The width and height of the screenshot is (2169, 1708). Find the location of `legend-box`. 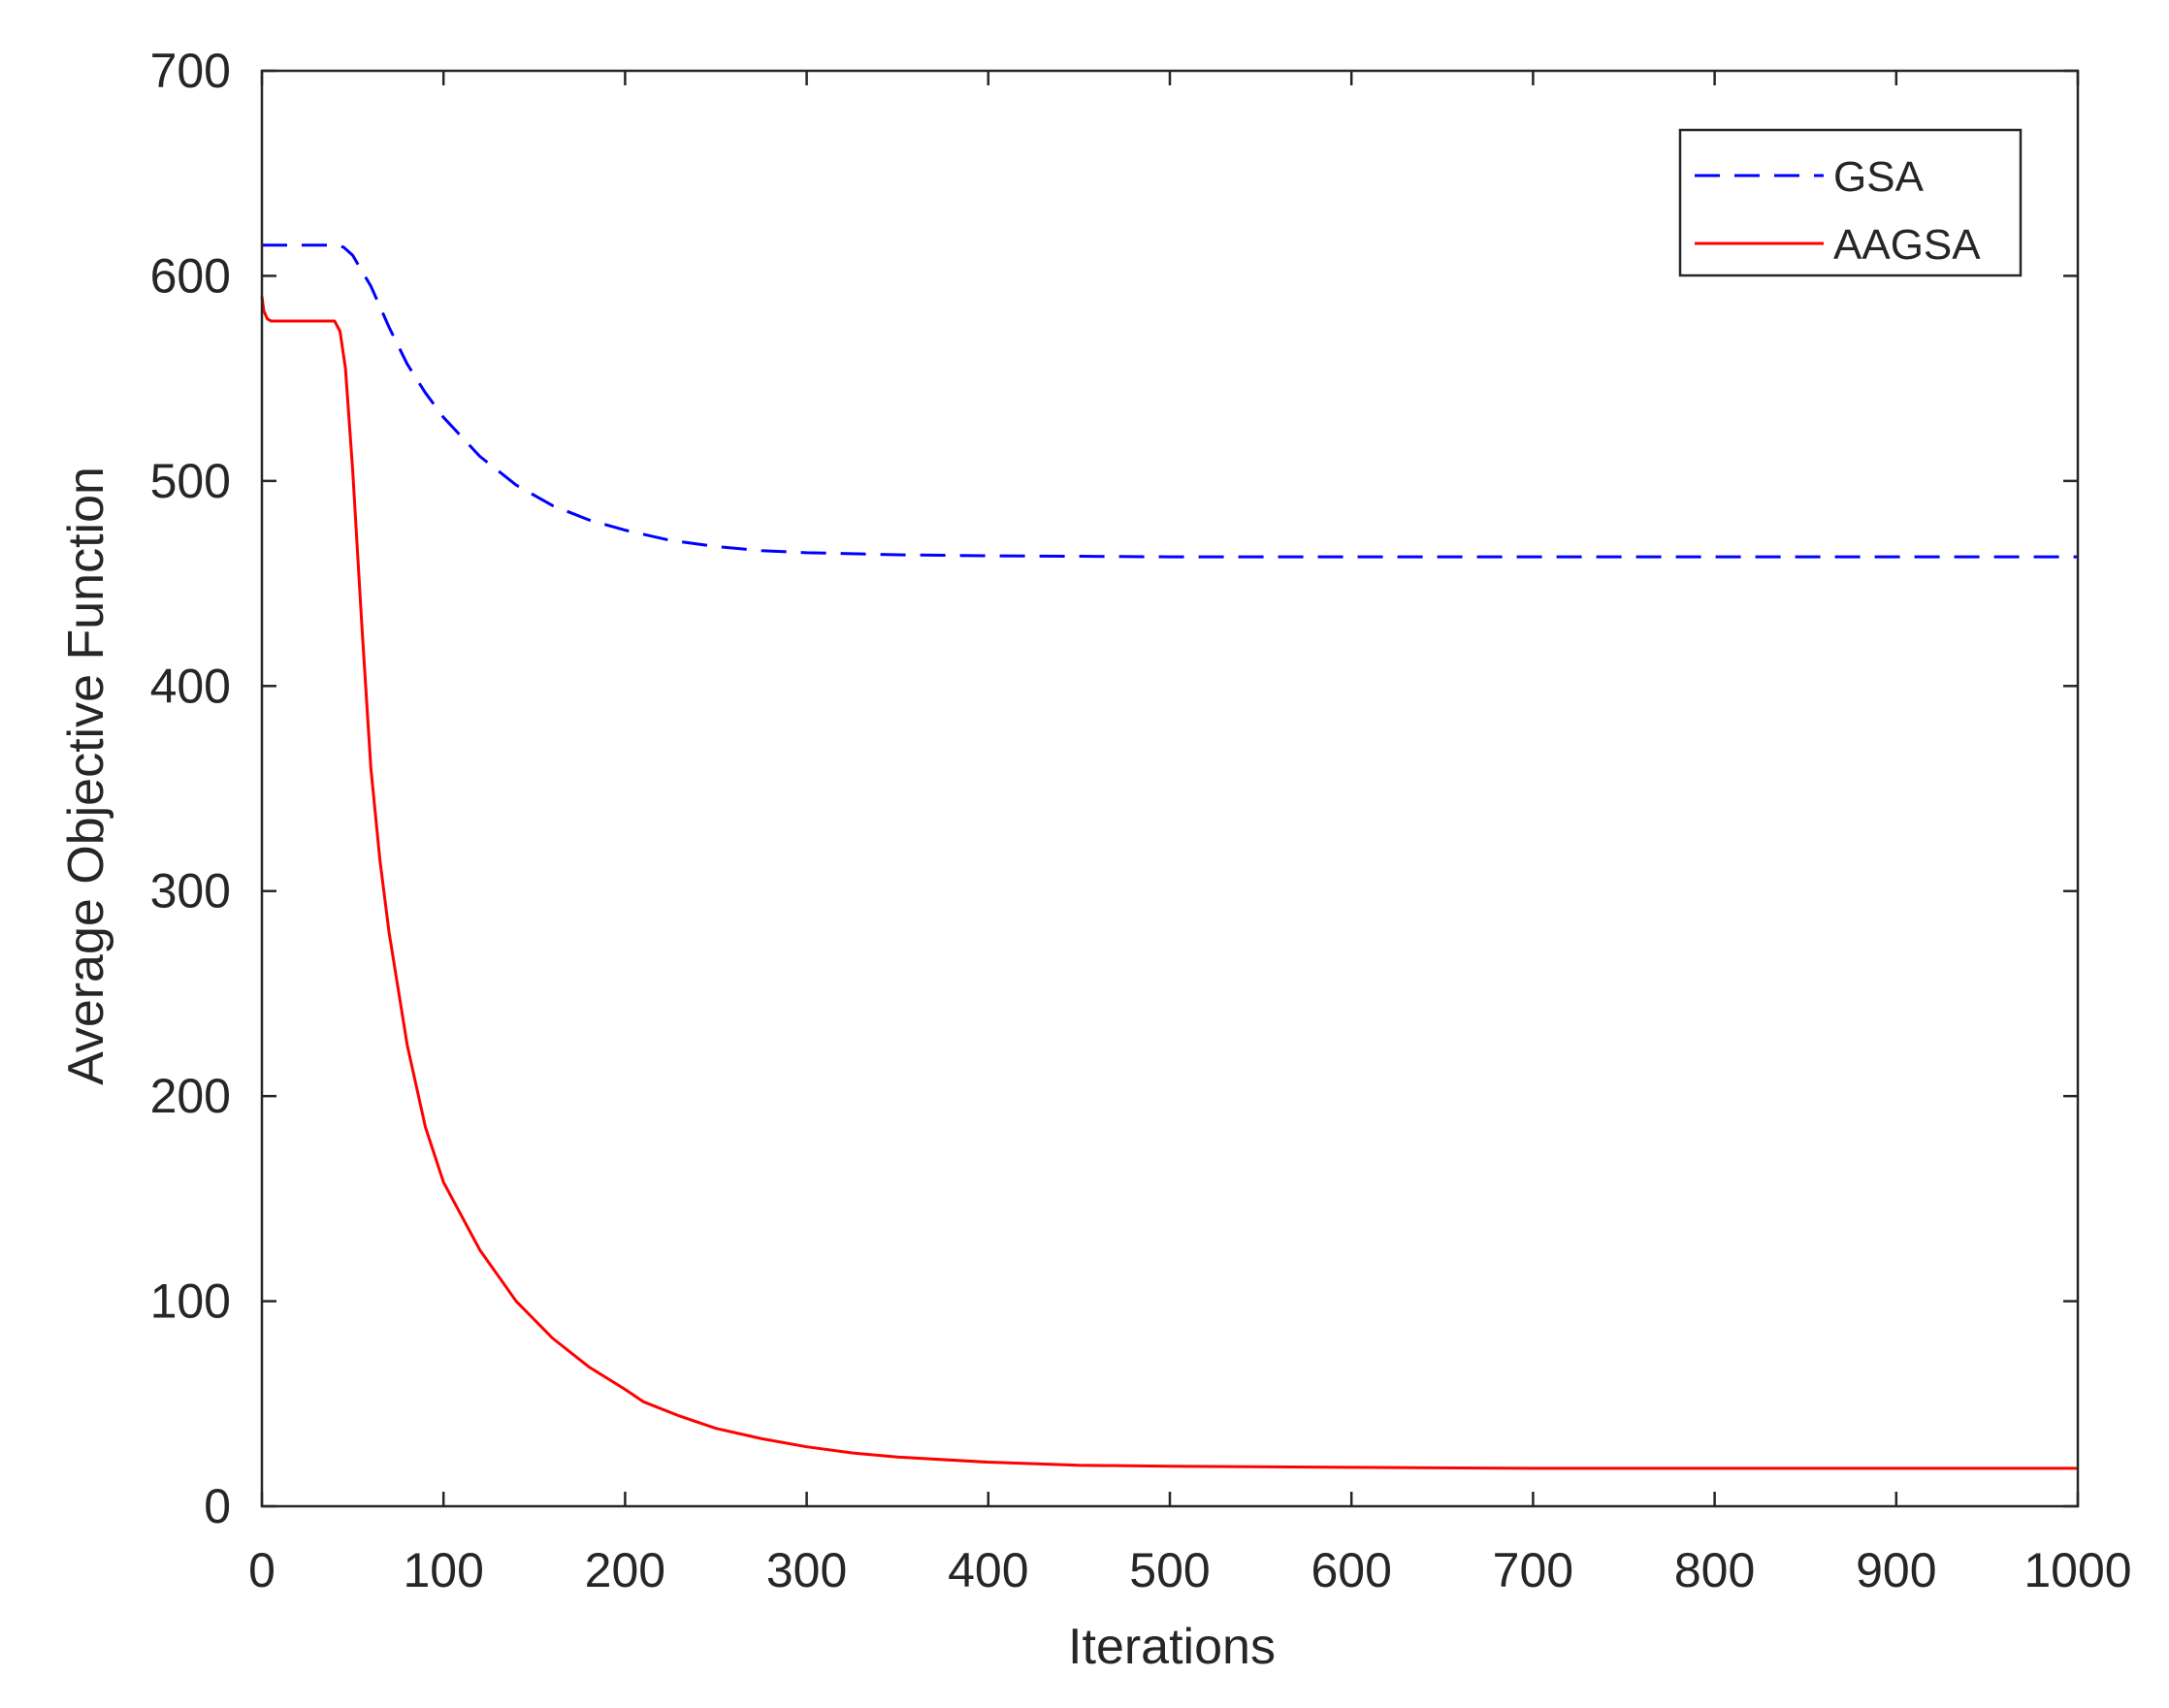

legend-box is located at coordinates (1850, 202).